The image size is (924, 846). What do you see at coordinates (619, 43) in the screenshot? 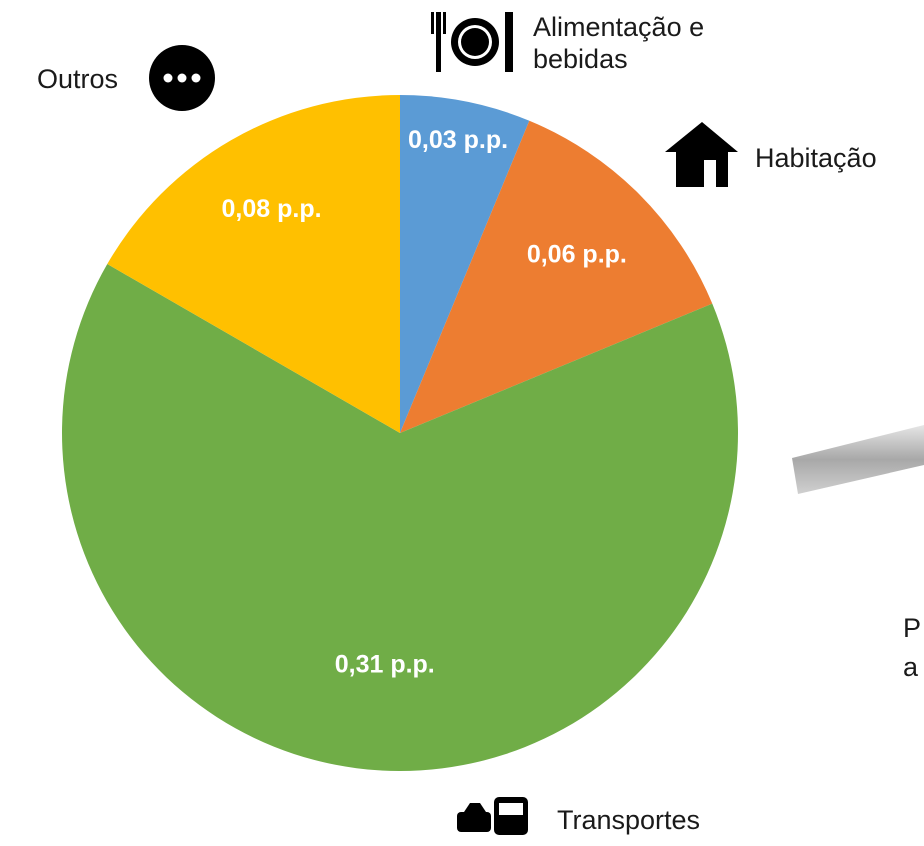
I see `category-label: Alimentação e bebidas` at bounding box center [619, 43].